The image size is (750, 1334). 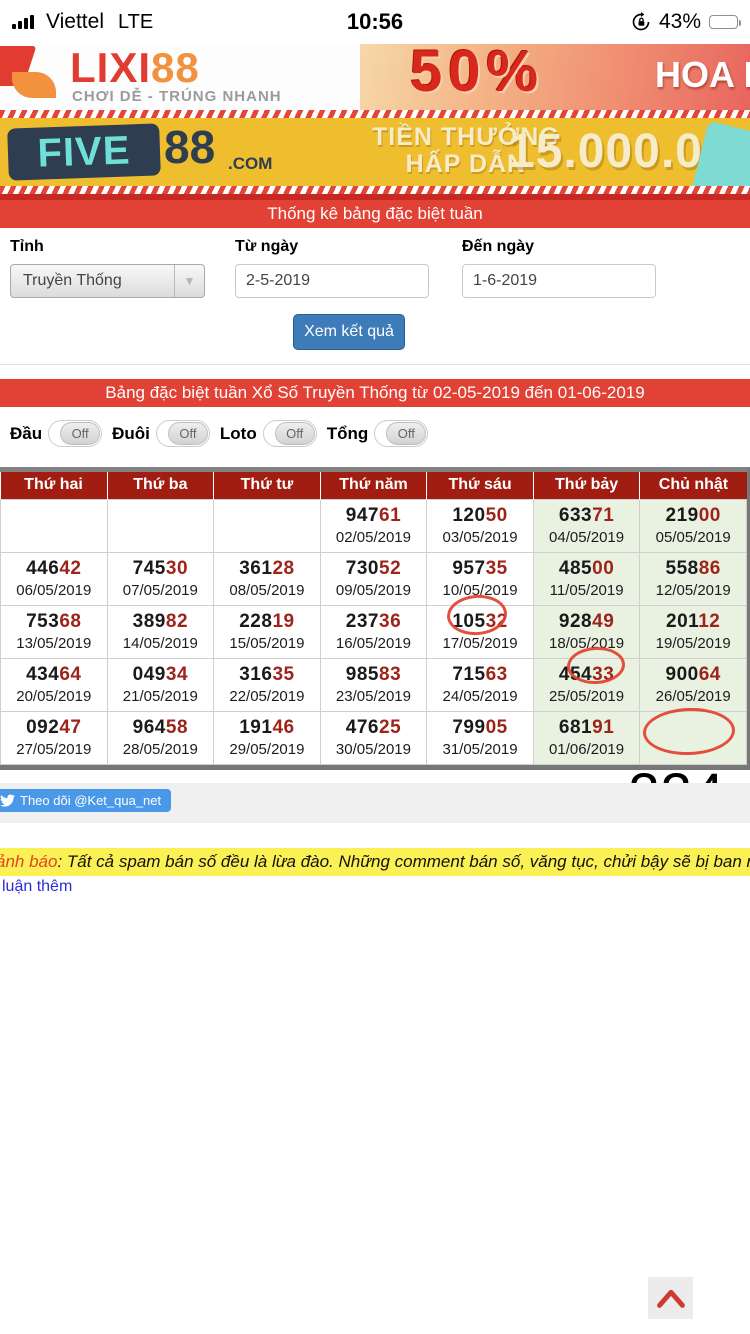 I want to click on scroll-to-top-button, so click(x=670, y=1298).